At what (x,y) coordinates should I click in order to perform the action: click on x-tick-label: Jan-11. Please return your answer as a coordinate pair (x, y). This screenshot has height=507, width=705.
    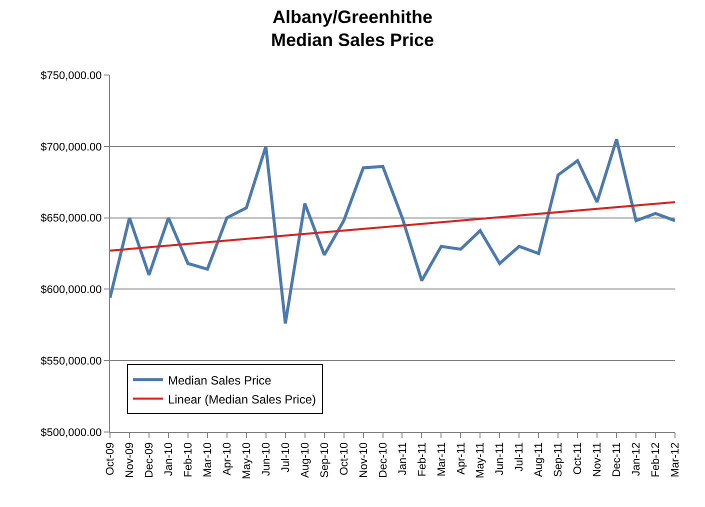
    Looking at the image, I should click on (402, 459).